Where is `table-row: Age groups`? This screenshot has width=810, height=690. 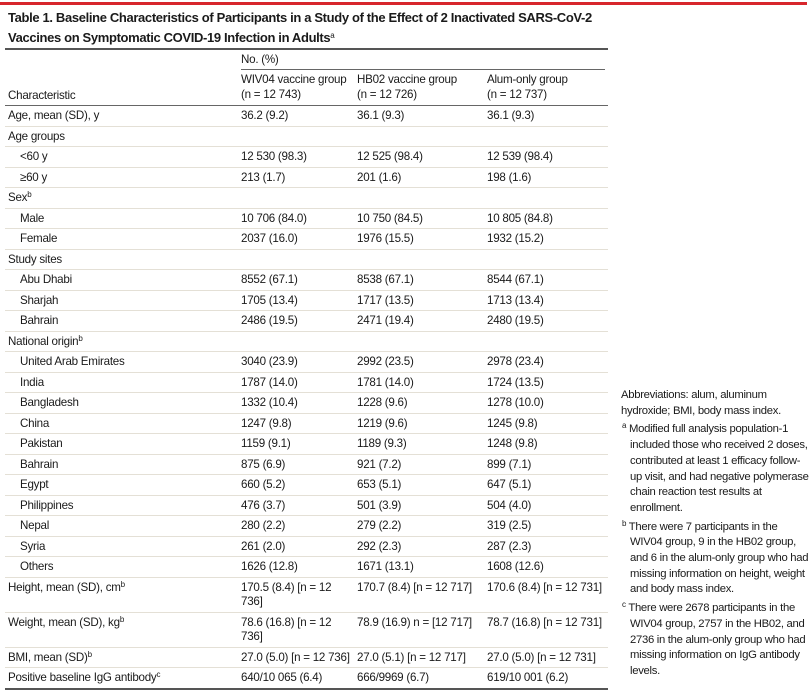
table-row: Age groups is located at coordinates (306, 136).